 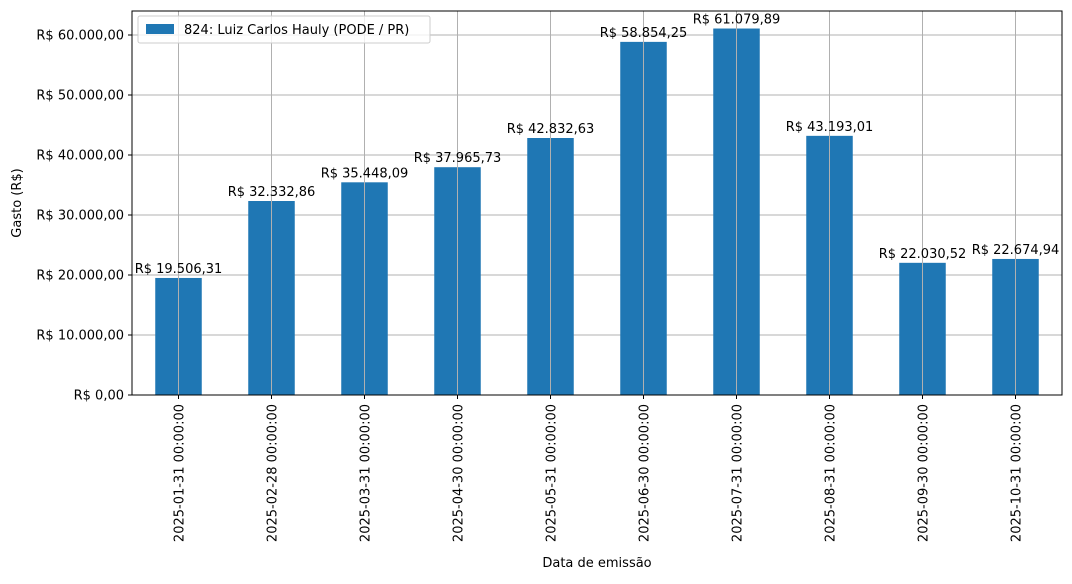 What do you see at coordinates (296, 30) in the screenshot?
I see `legend-label: 824: Luiz Carlos Hauly (PODE / PR)` at bounding box center [296, 30].